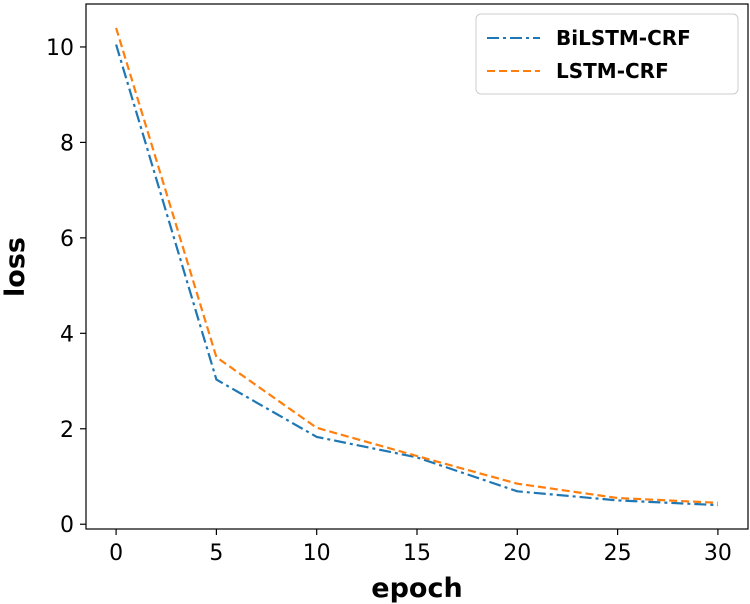  Describe the element at coordinates (116, 553) in the screenshot. I see `x-tick-label: 0` at that location.